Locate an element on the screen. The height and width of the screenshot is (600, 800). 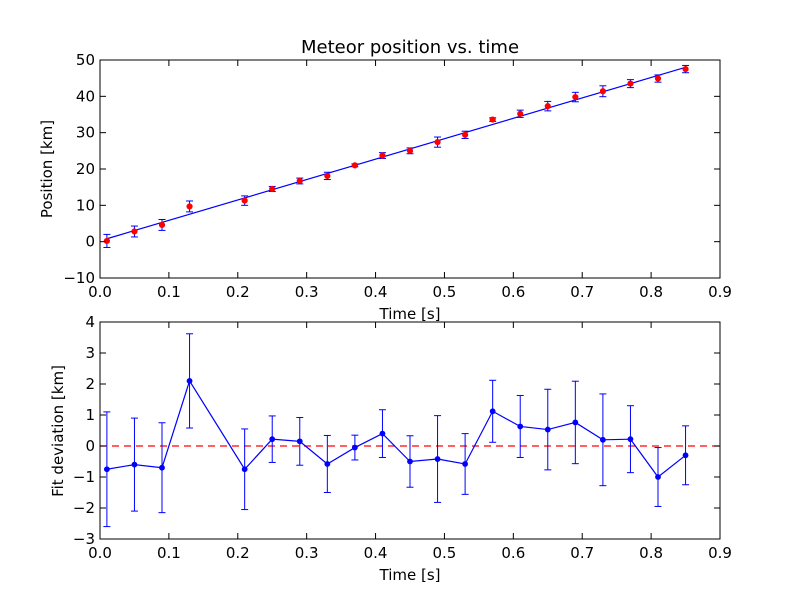
position-chart-y-axis-label: Position [km] is located at coordinates (47, 169).